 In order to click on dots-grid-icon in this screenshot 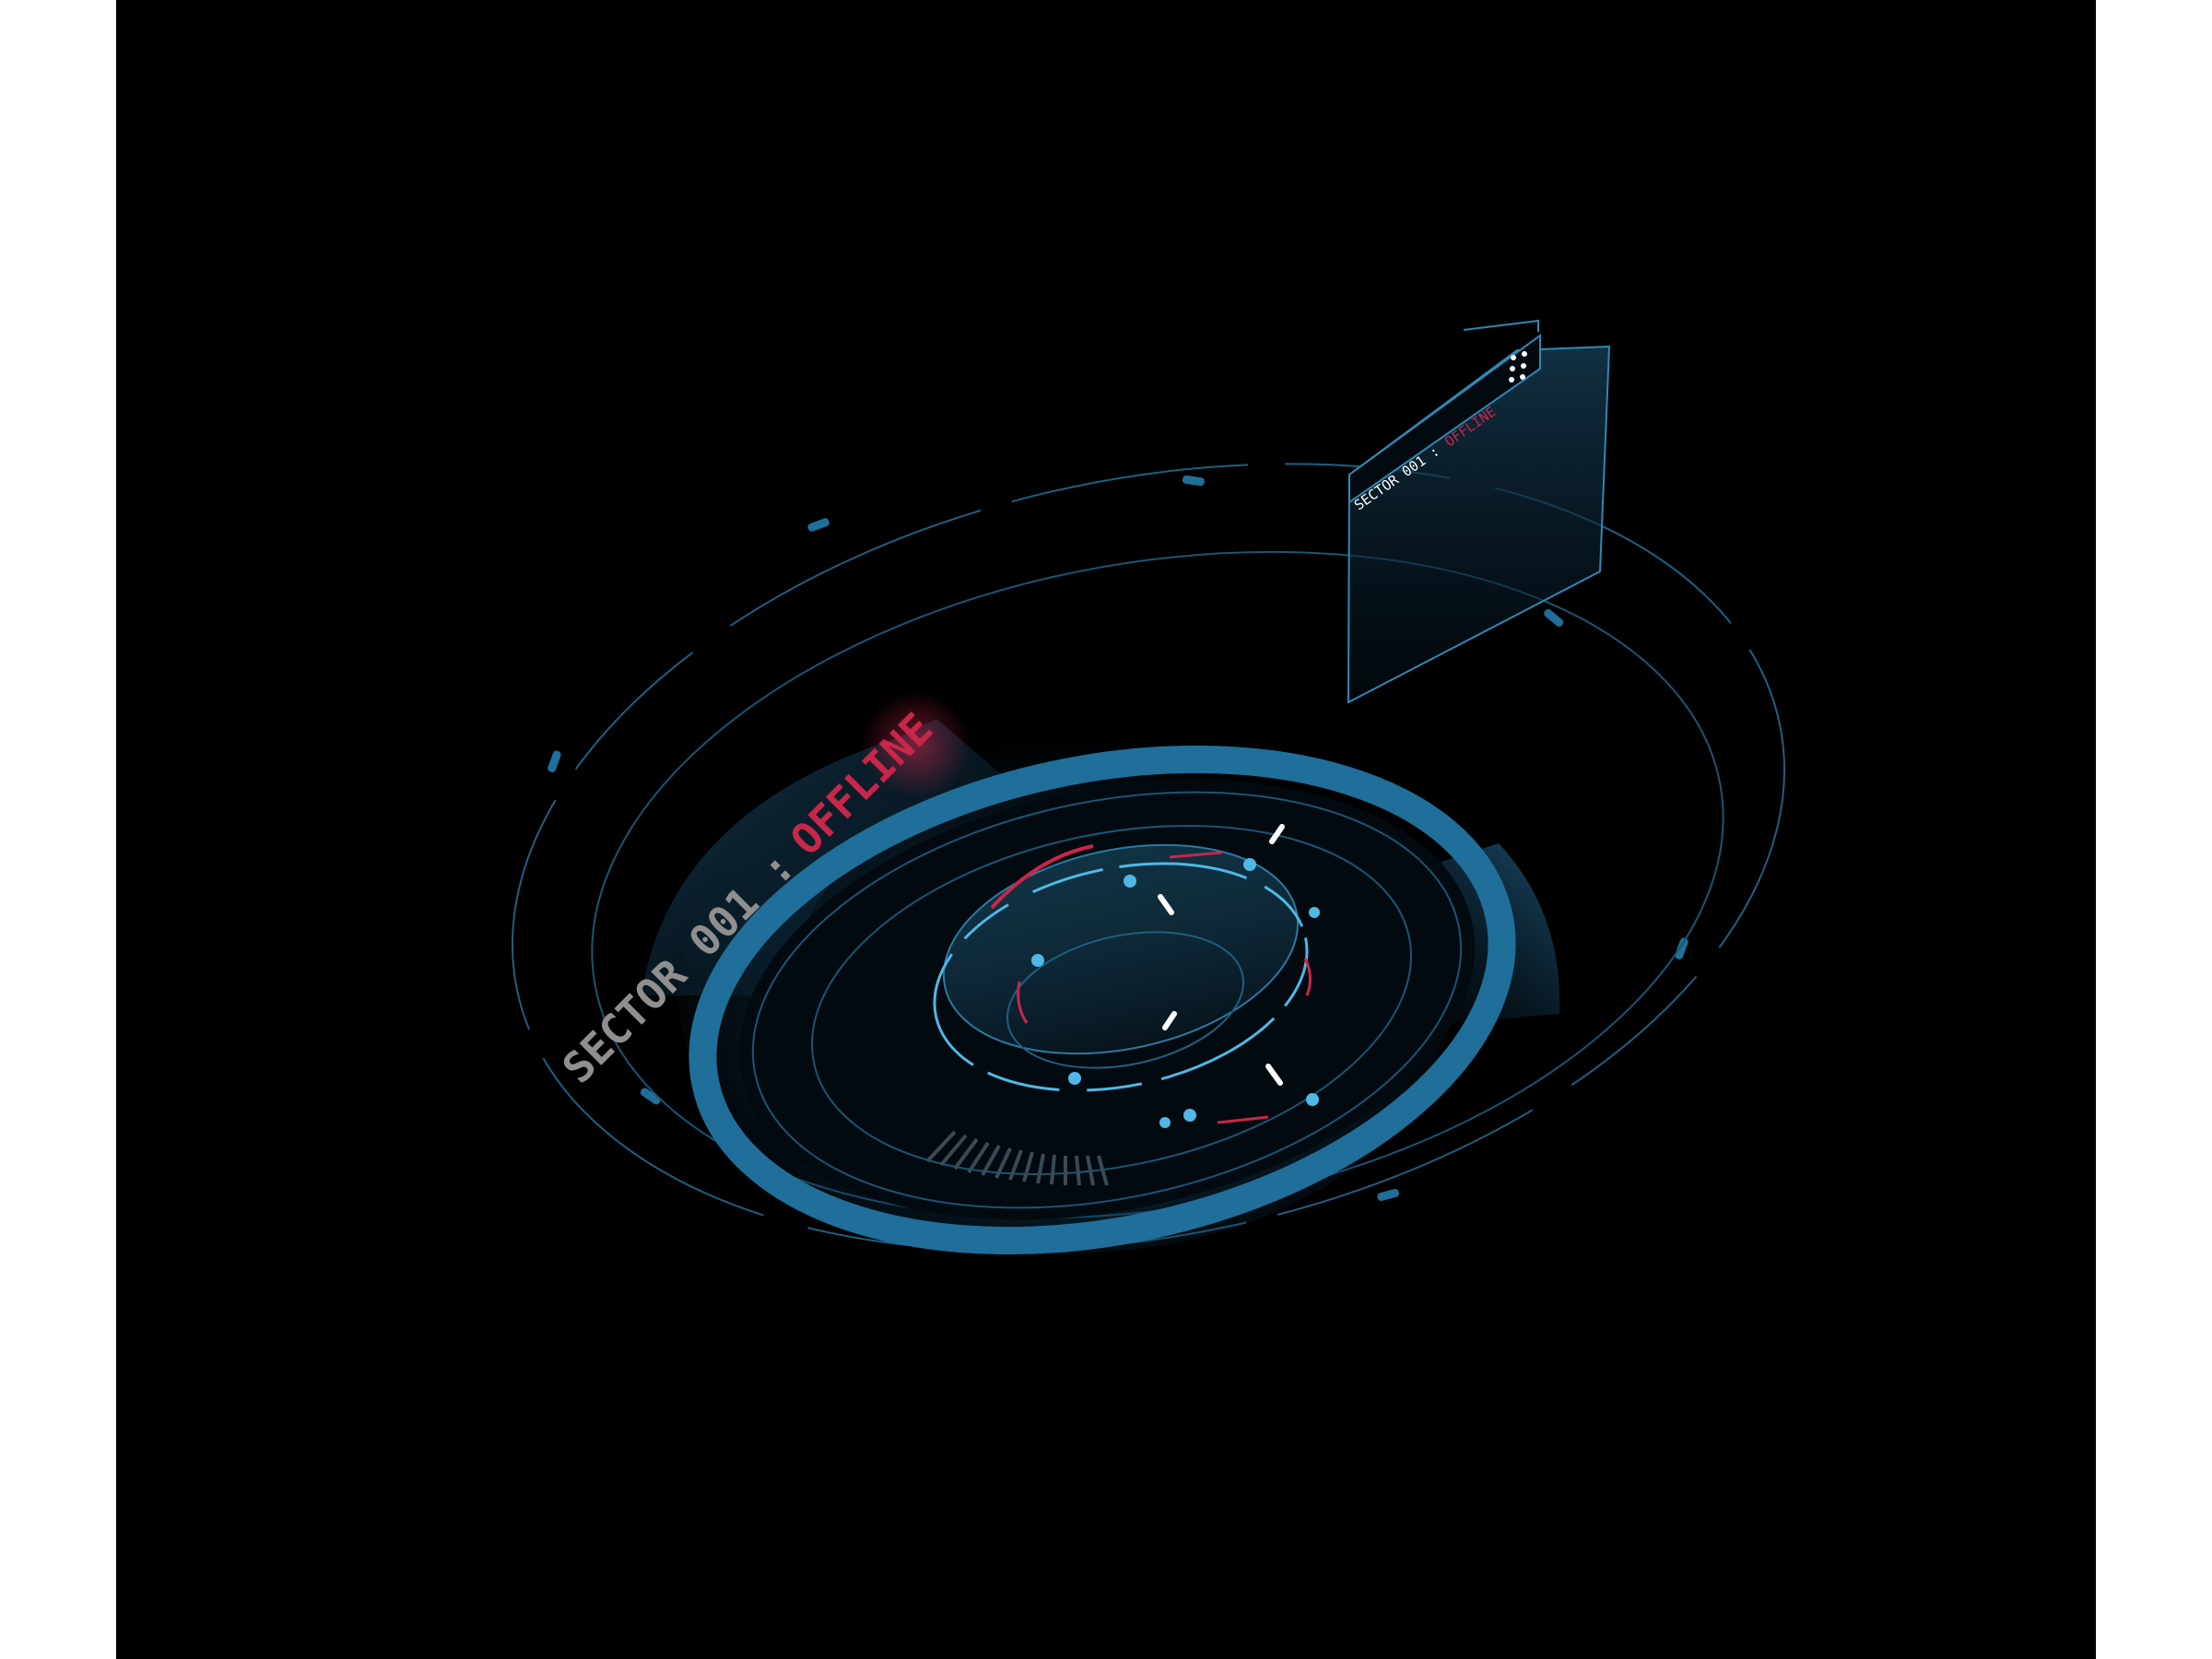, I will do `click(1518, 366)`.